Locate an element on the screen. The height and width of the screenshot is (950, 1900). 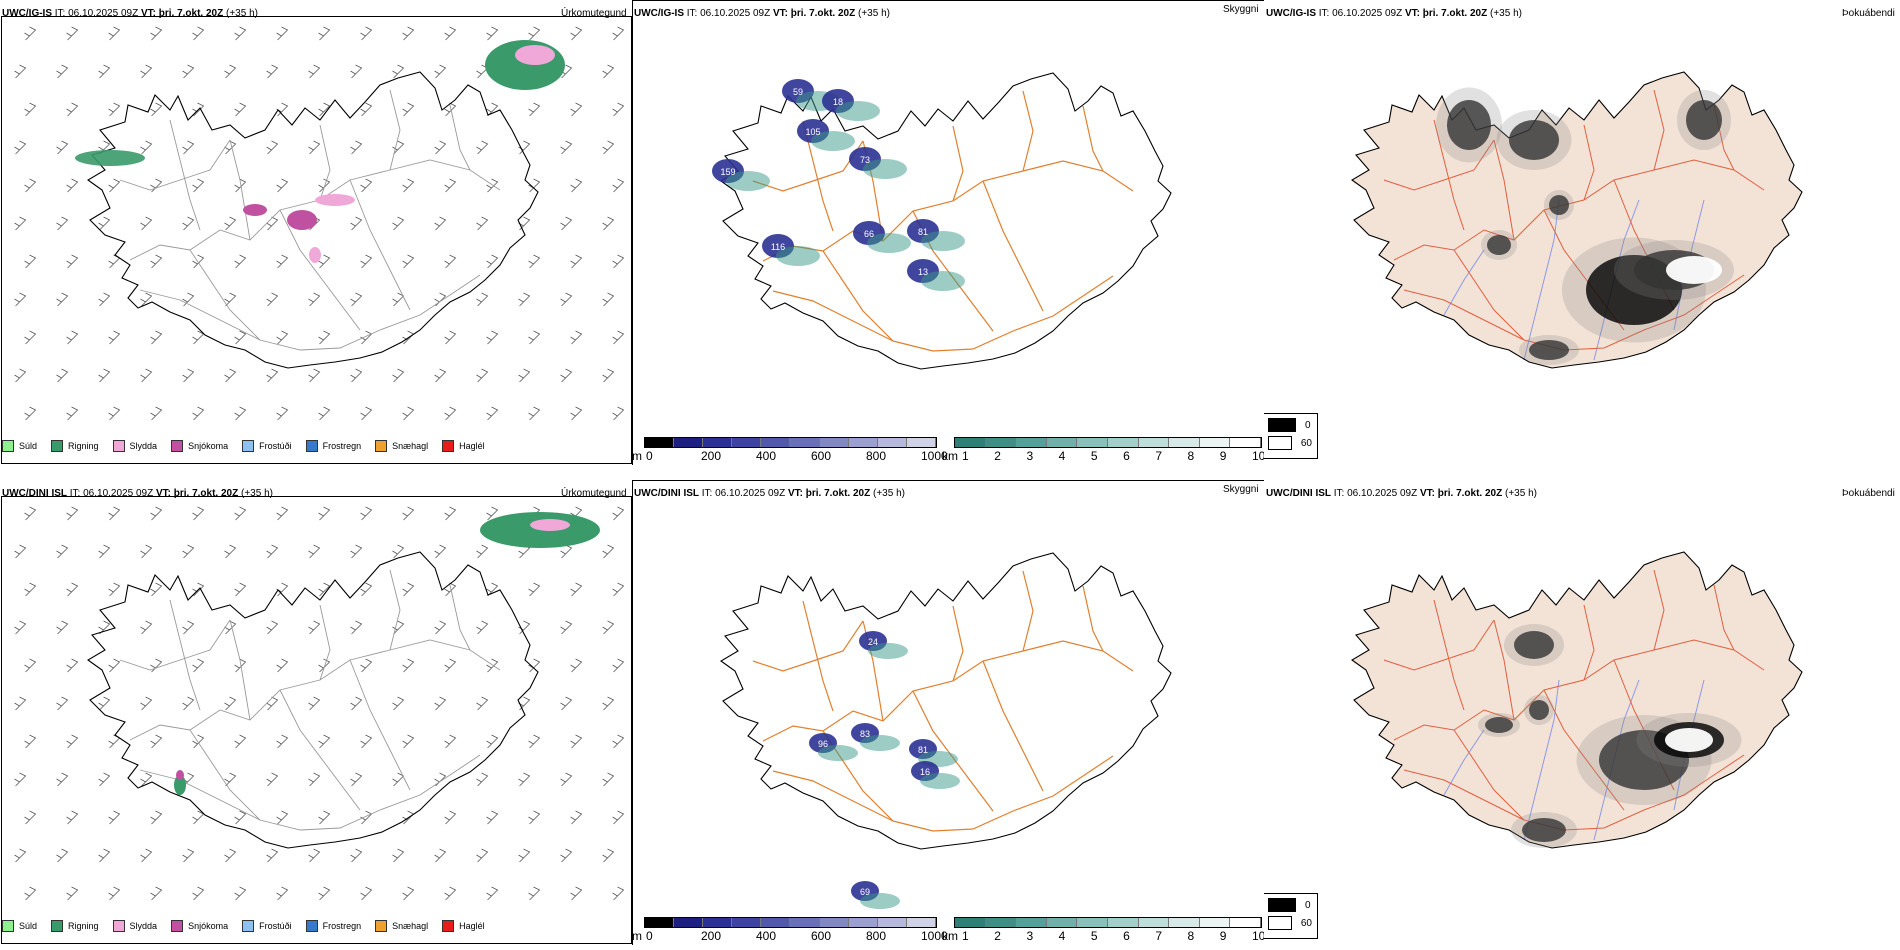
cloudbase-label: 96 is located at coordinates (823, 744).